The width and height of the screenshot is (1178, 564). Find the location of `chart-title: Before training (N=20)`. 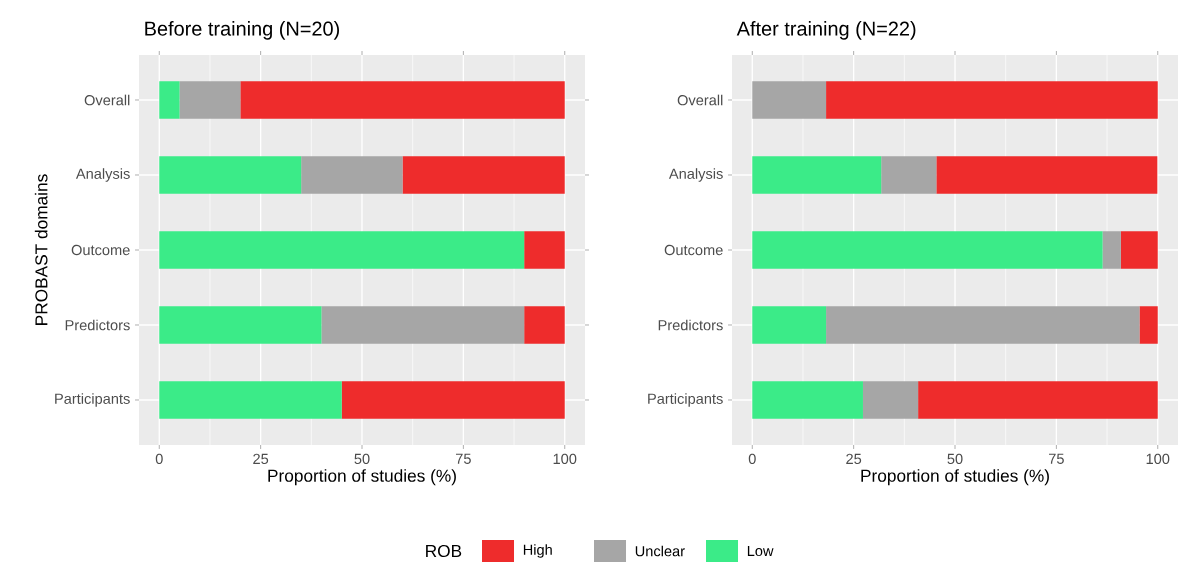

chart-title: Before training (N=20) is located at coordinates (242, 30).